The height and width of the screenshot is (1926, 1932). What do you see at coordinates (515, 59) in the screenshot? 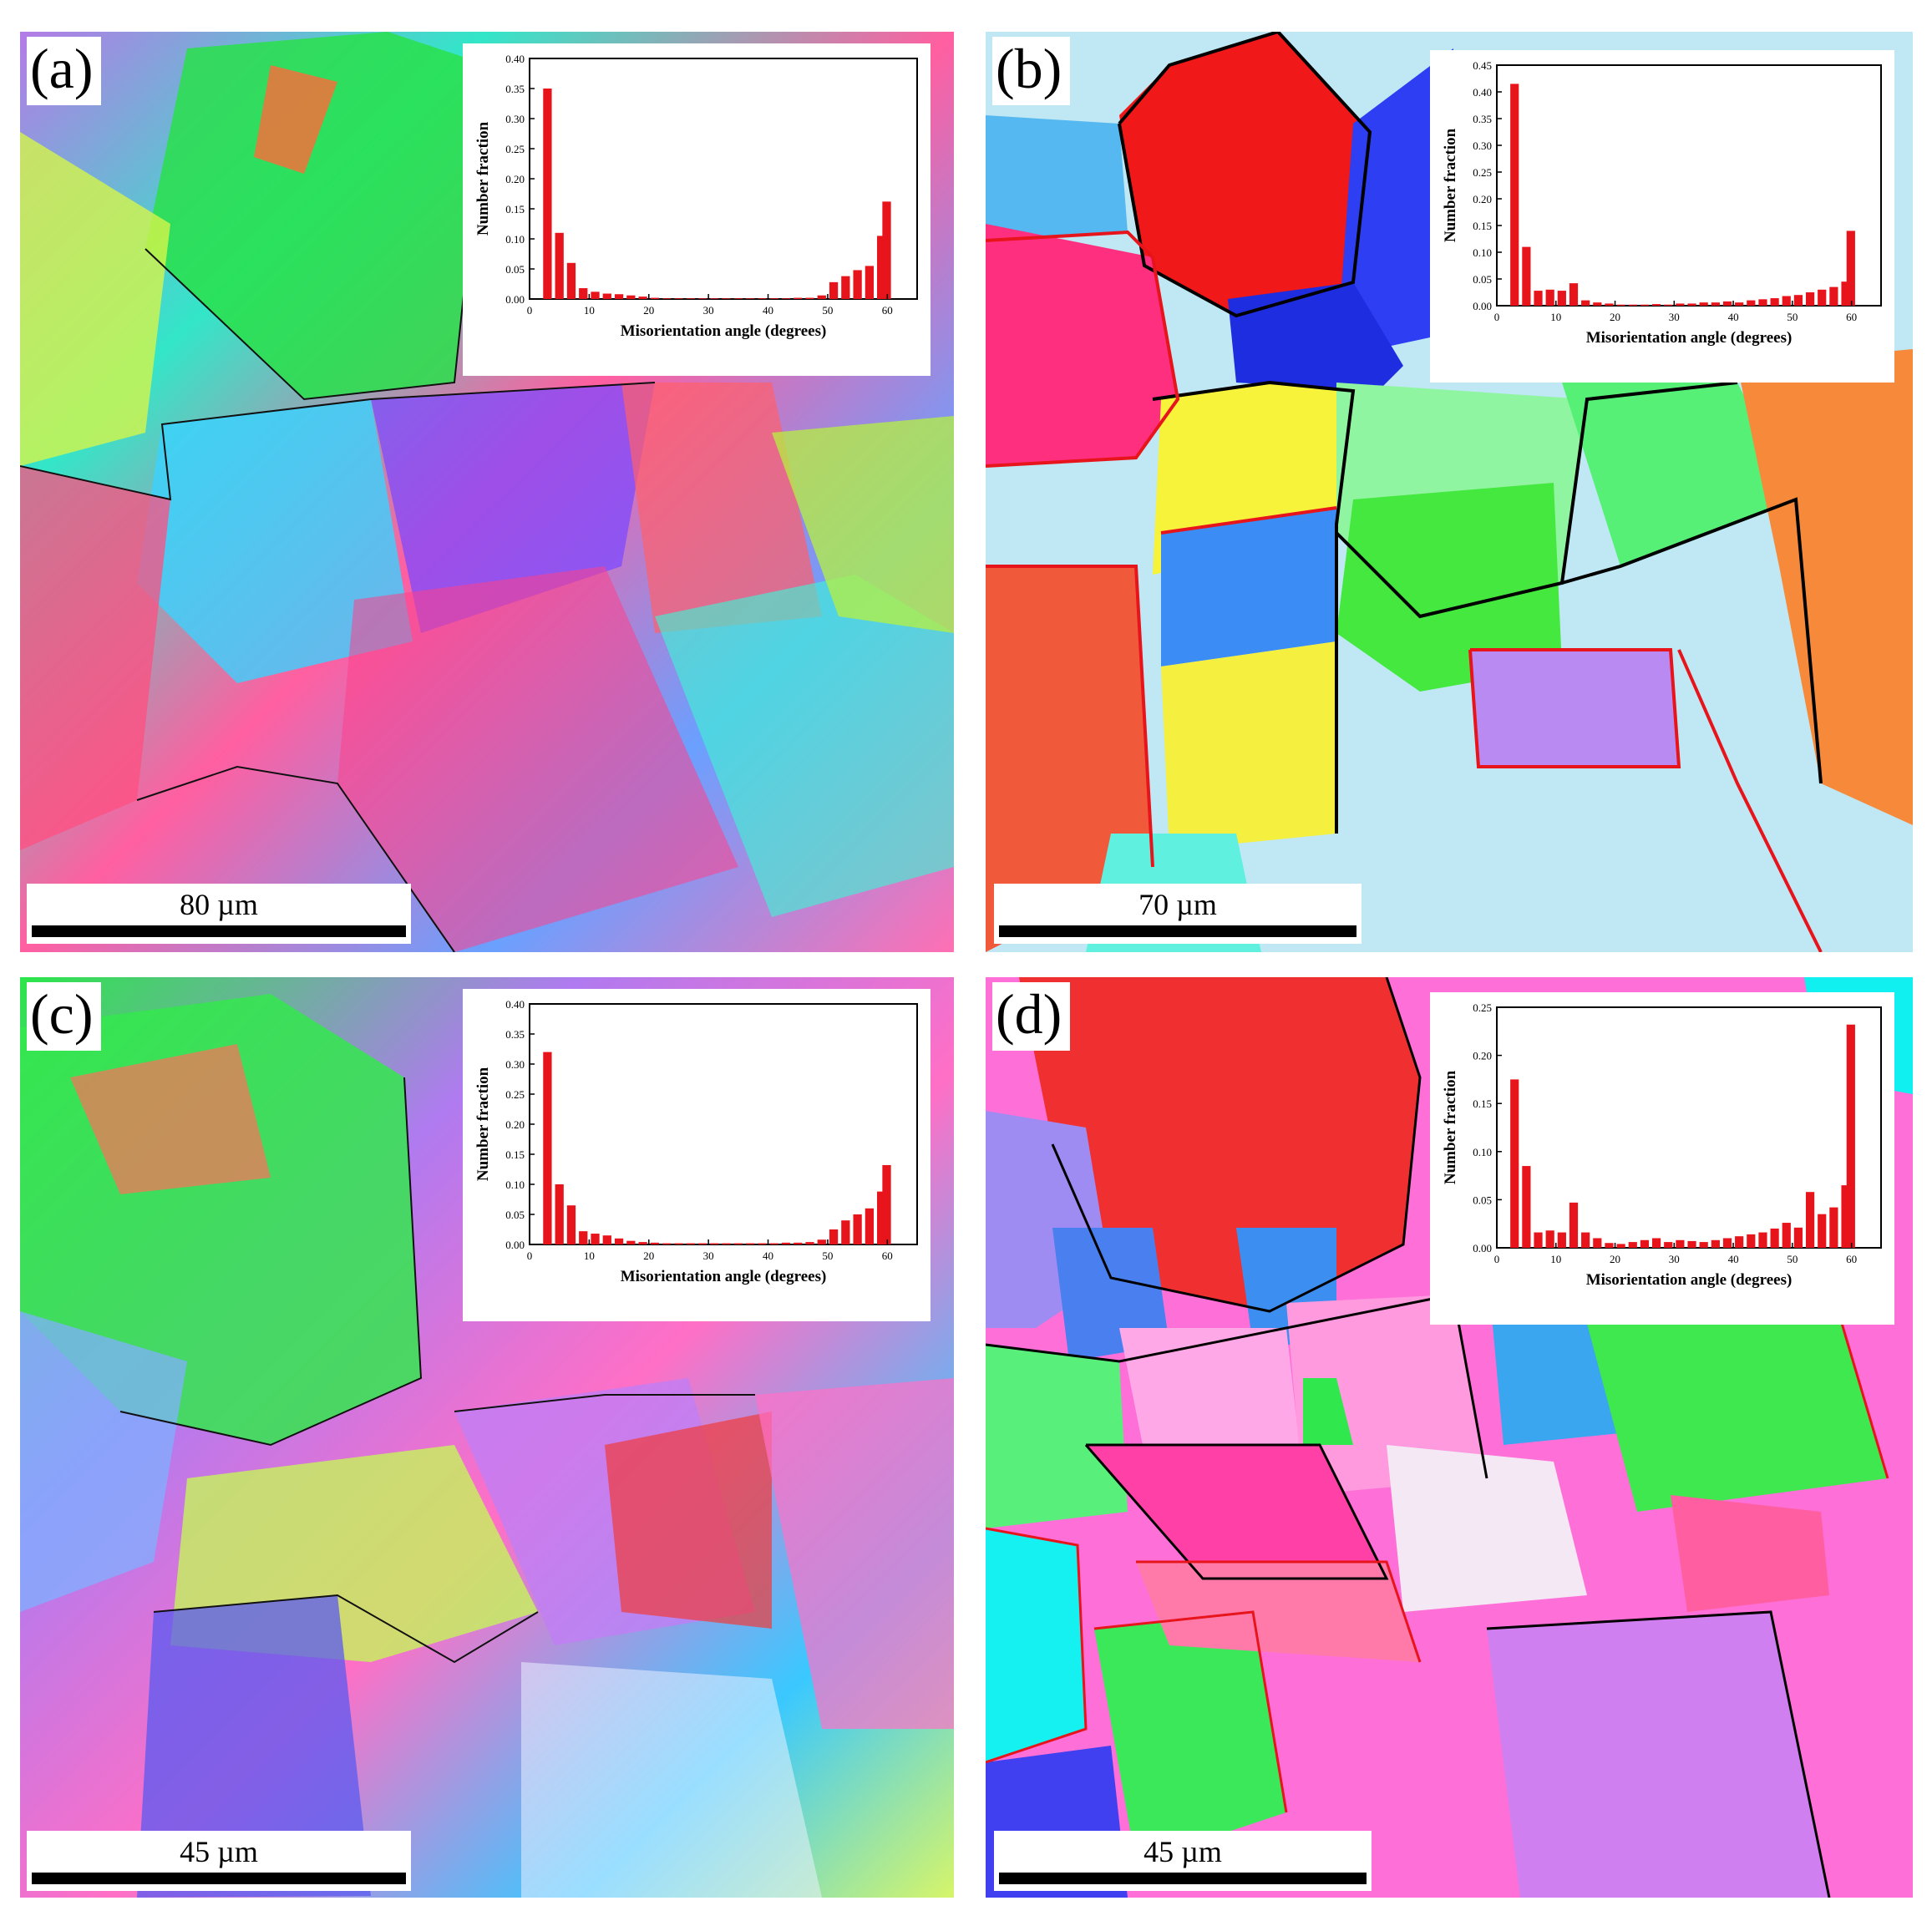
I see `y-tick-label: 0.40` at bounding box center [515, 59].